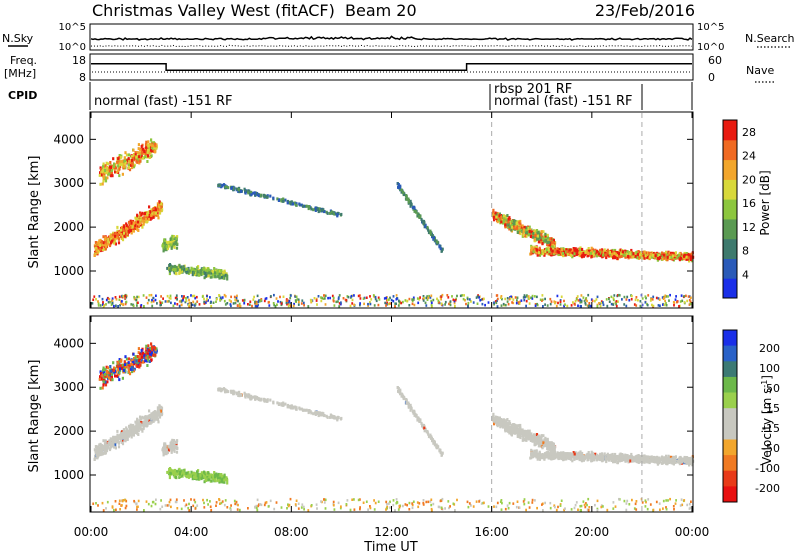  What do you see at coordinates (533, 89) in the screenshot?
I see `cpid-segment-2: rbsp 201 RF` at bounding box center [533, 89].